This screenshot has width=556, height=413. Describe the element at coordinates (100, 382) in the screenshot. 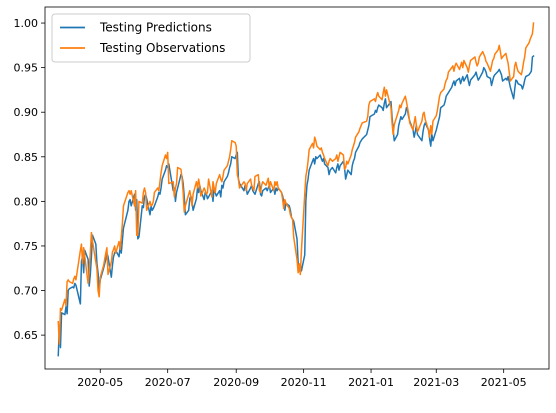

I see `x-tick-label: 2020-05` at that location.